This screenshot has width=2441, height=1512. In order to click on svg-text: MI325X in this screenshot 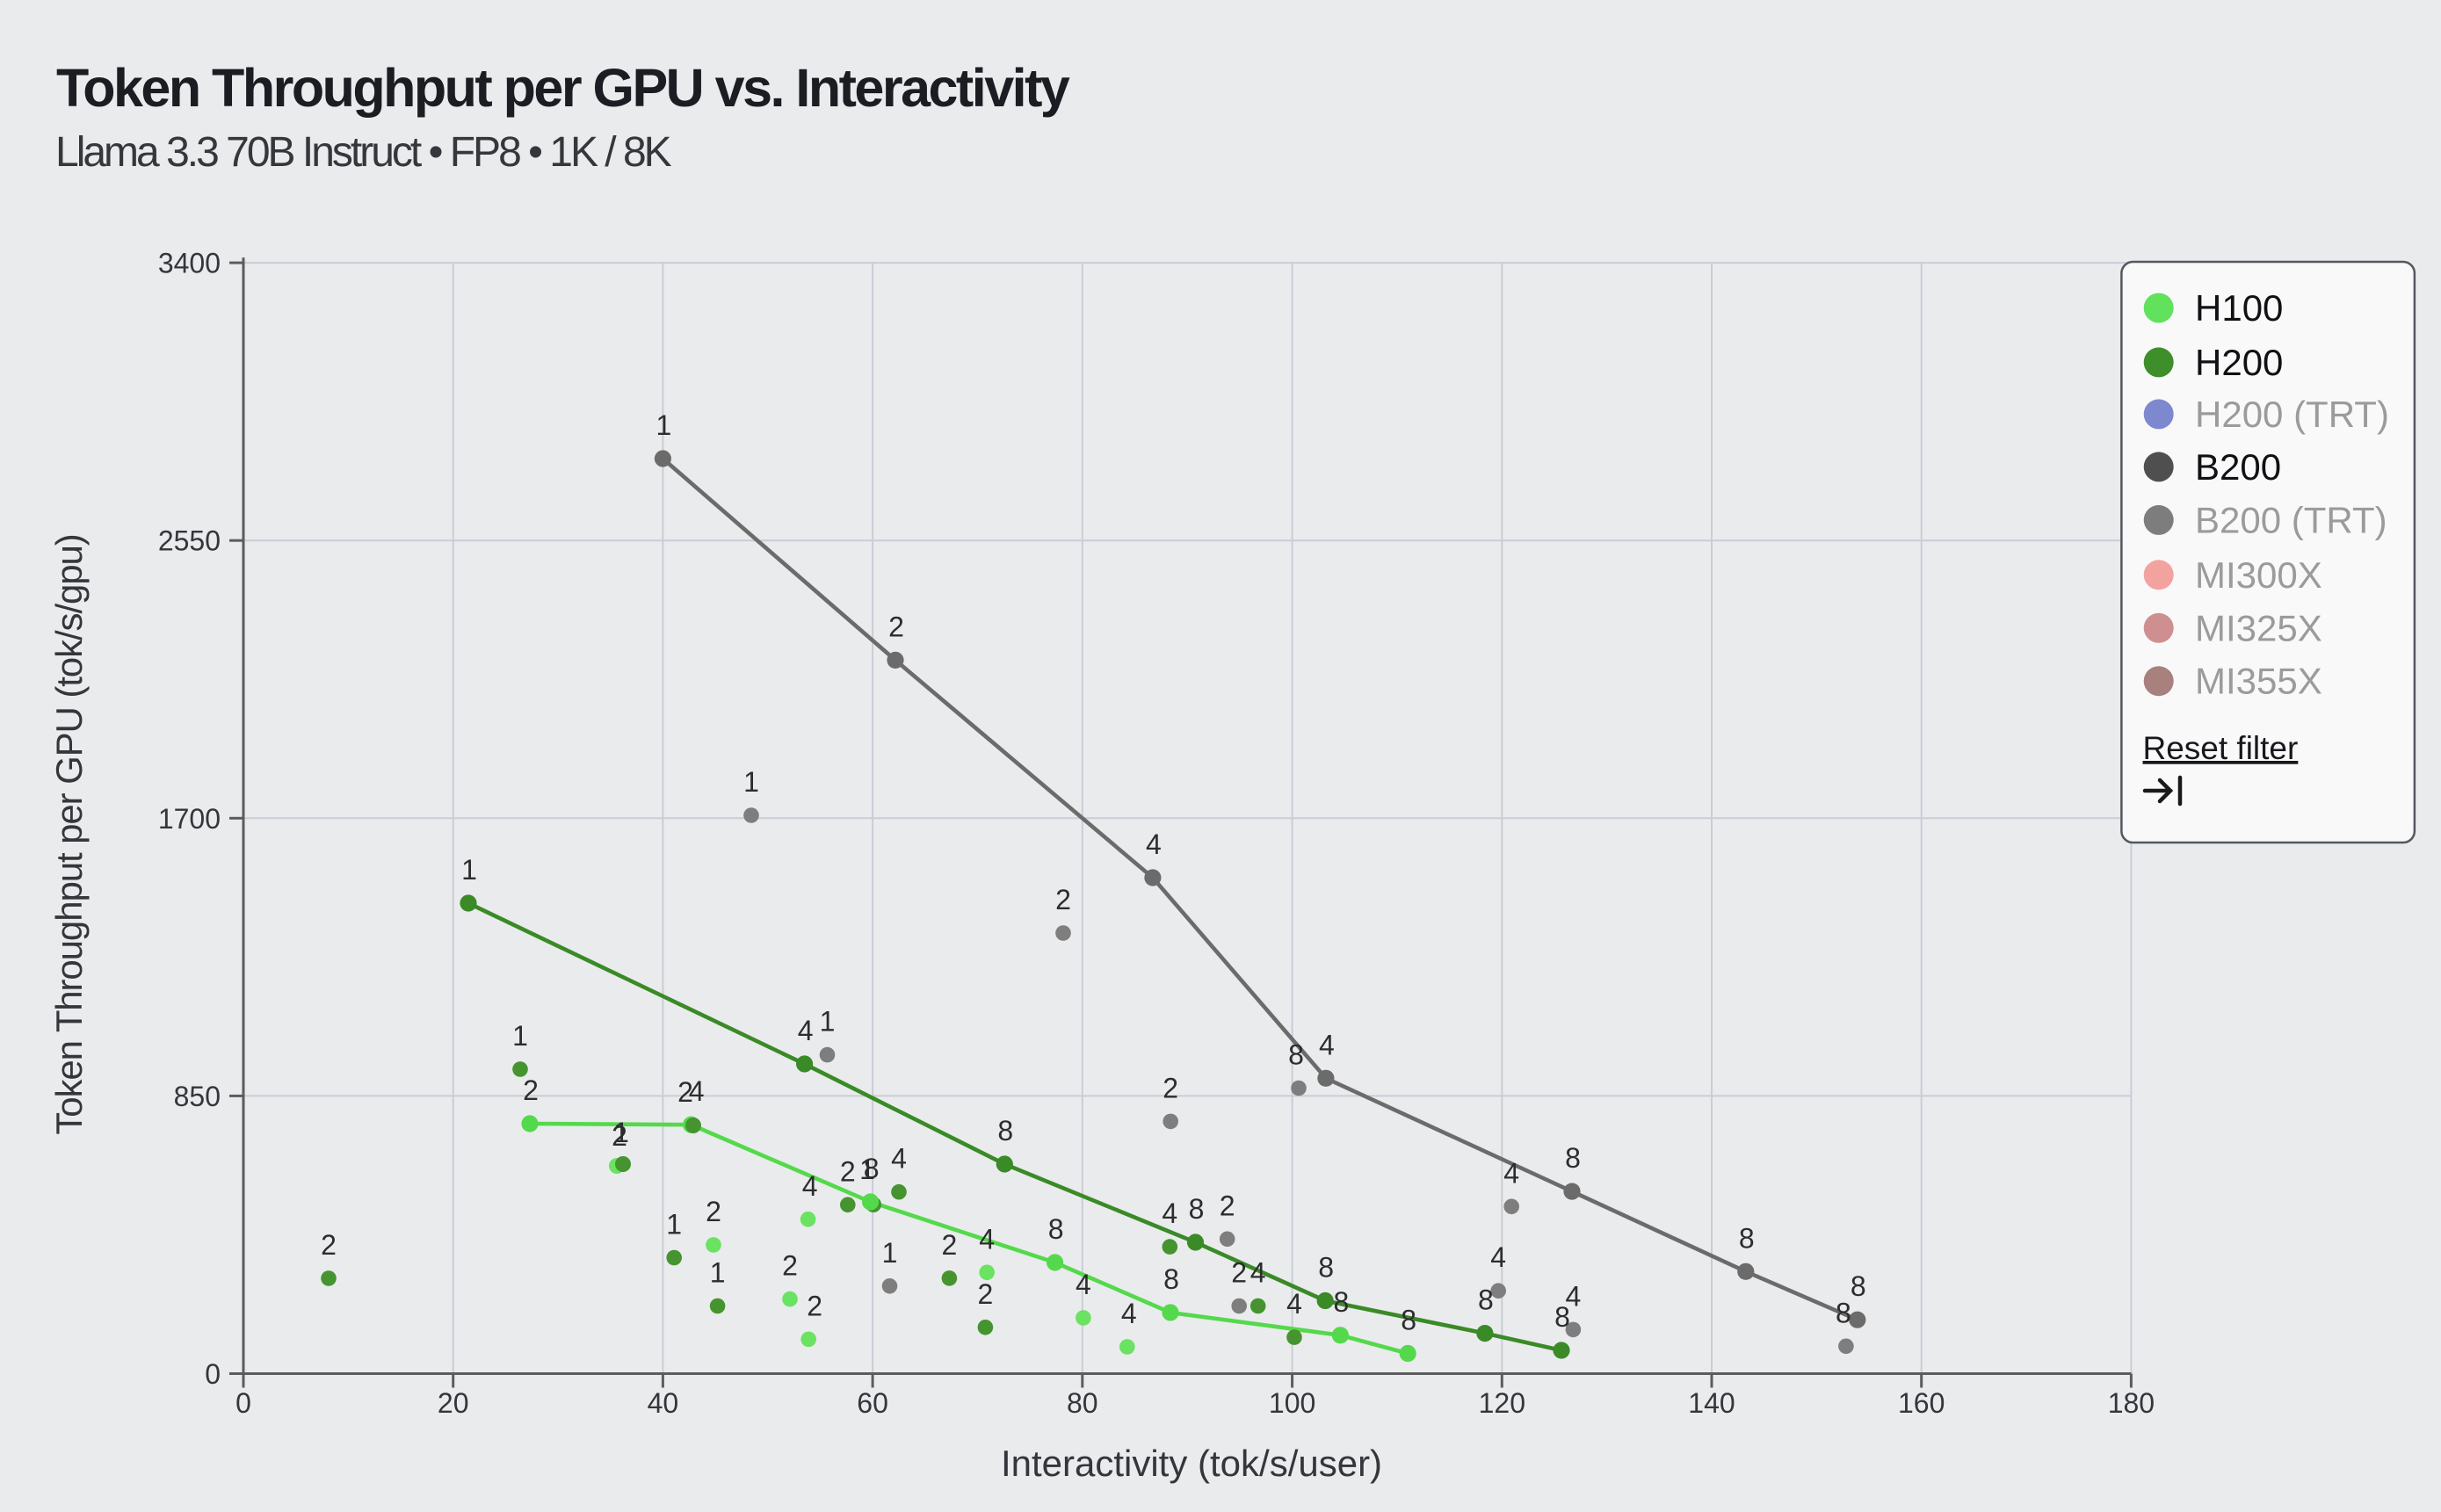, I will do `click(2258, 628)`.